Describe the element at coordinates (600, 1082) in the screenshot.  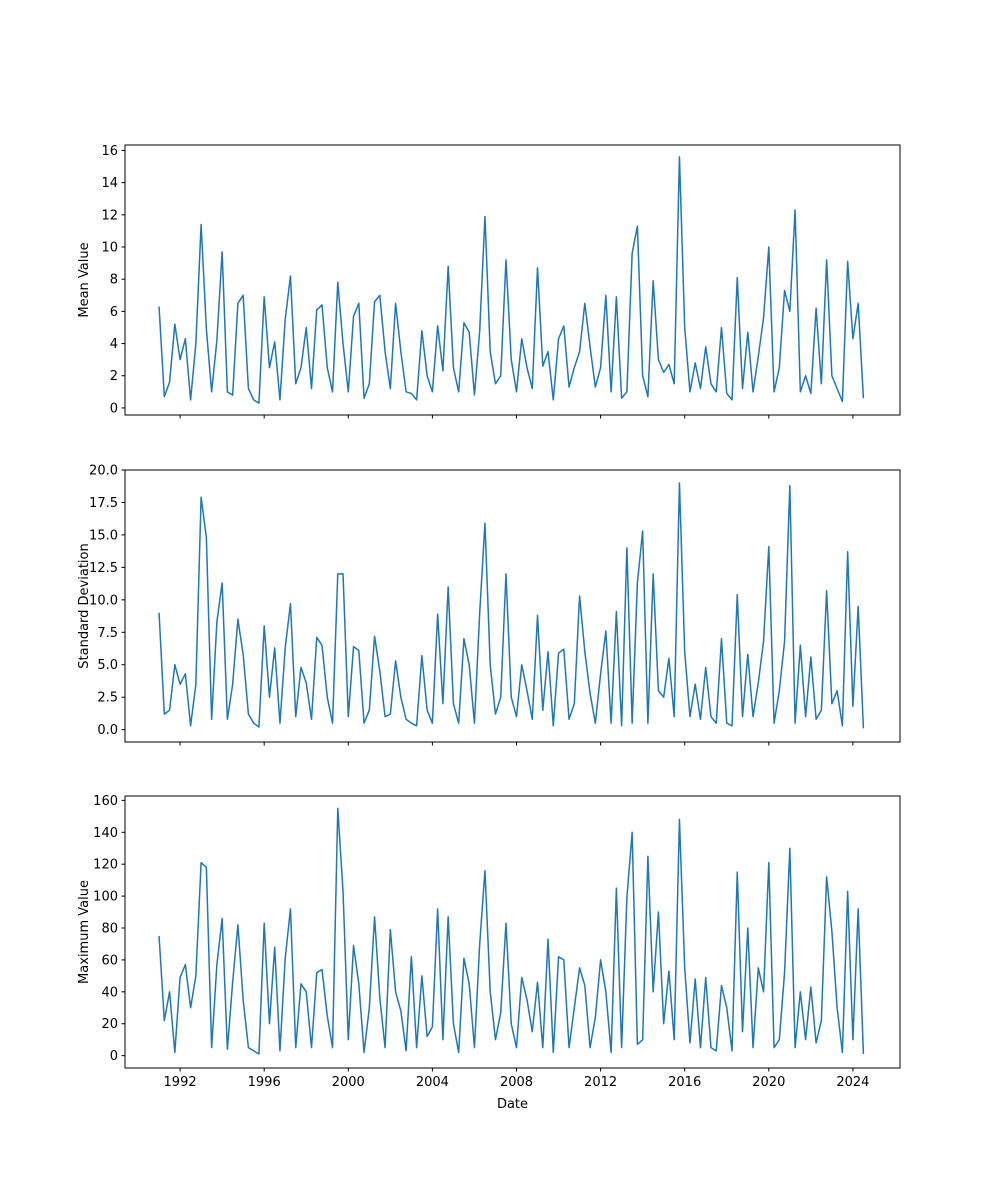
I see `x-tick-label: 2012` at that location.